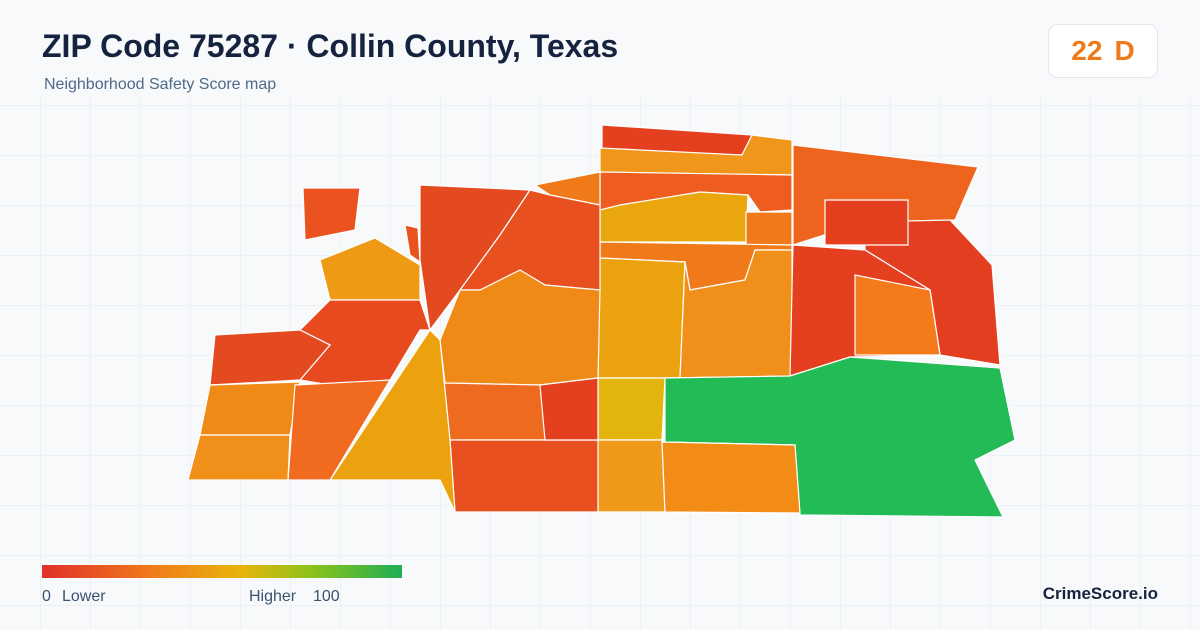 This screenshot has width=1200, height=630. Describe the element at coordinates (1087, 50) in the screenshot. I see `score-value: 22` at that location.